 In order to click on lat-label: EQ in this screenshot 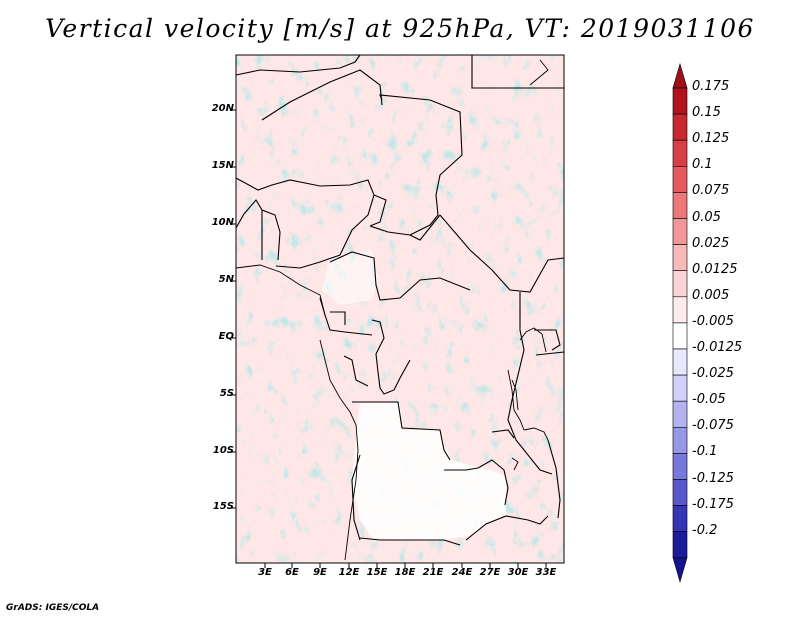, I will do `click(226, 336)`.